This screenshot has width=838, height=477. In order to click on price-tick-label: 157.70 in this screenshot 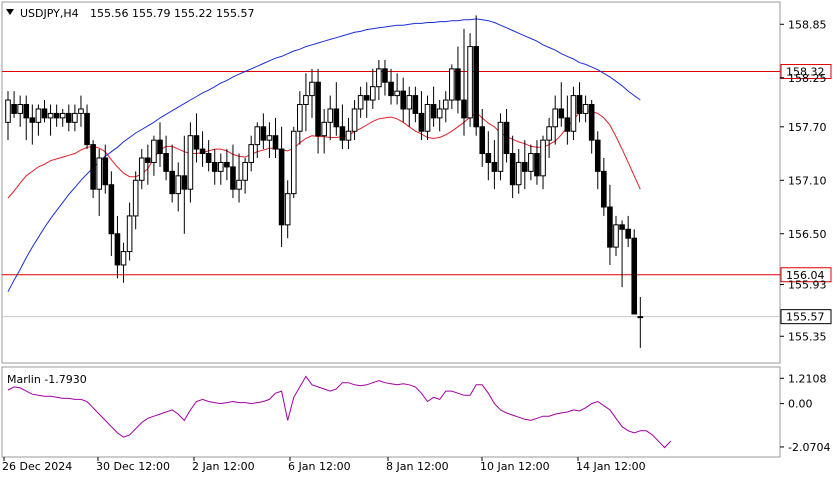, I will do `click(807, 127)`.